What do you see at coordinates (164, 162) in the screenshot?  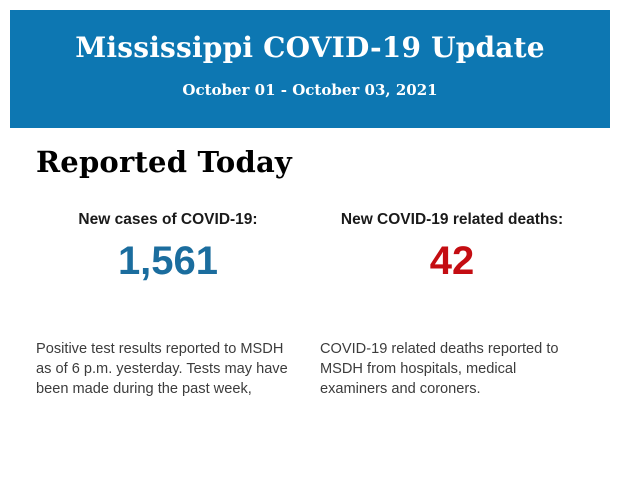 I see `section-heading: Reported Today` at bounding box center [164, 162].